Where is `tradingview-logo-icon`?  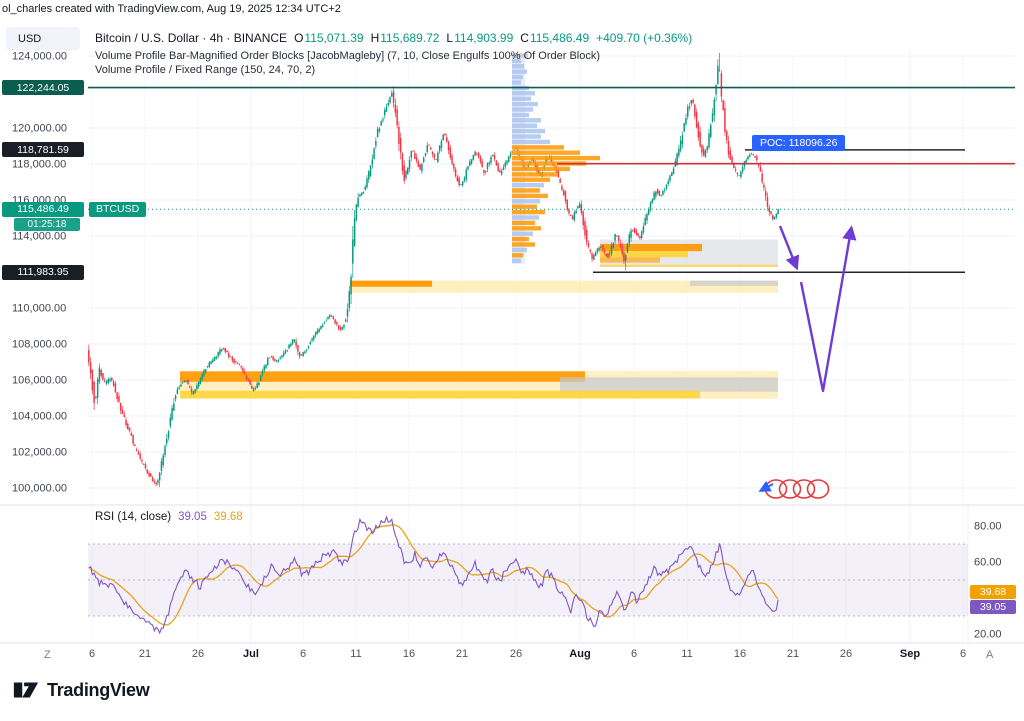
tradingview-logo-icon is located at coordinates (26, 690).